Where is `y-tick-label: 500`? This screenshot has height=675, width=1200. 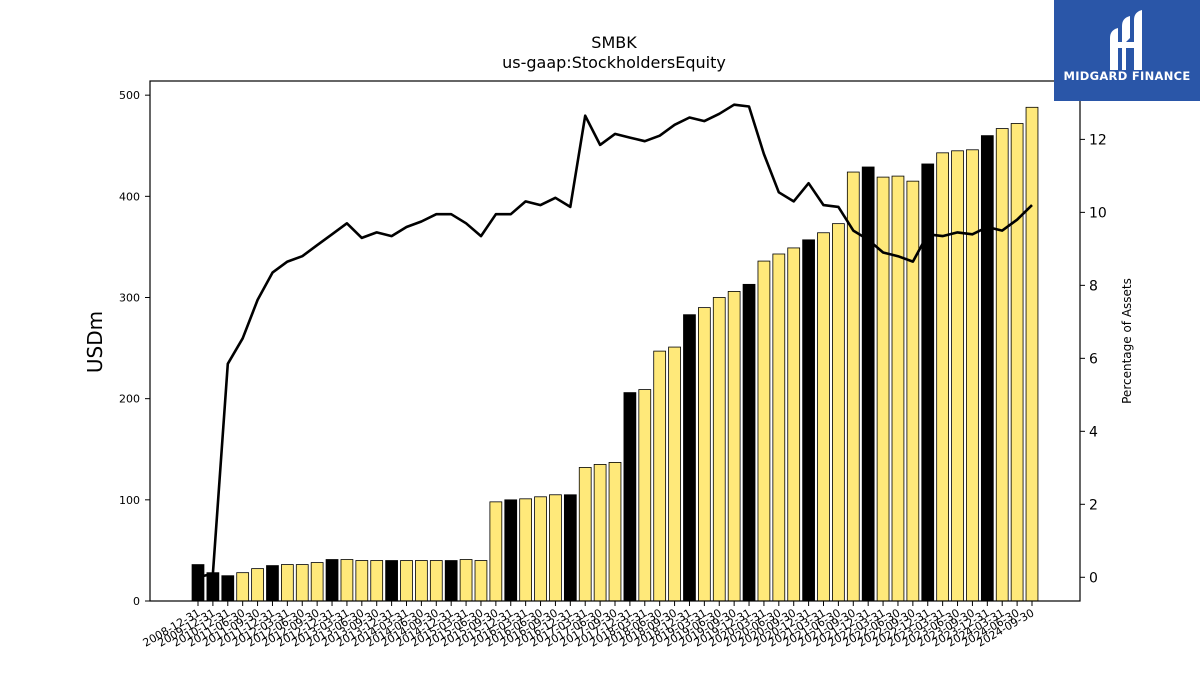 y-tick-label: 500 is located at coordinates (129, 95).